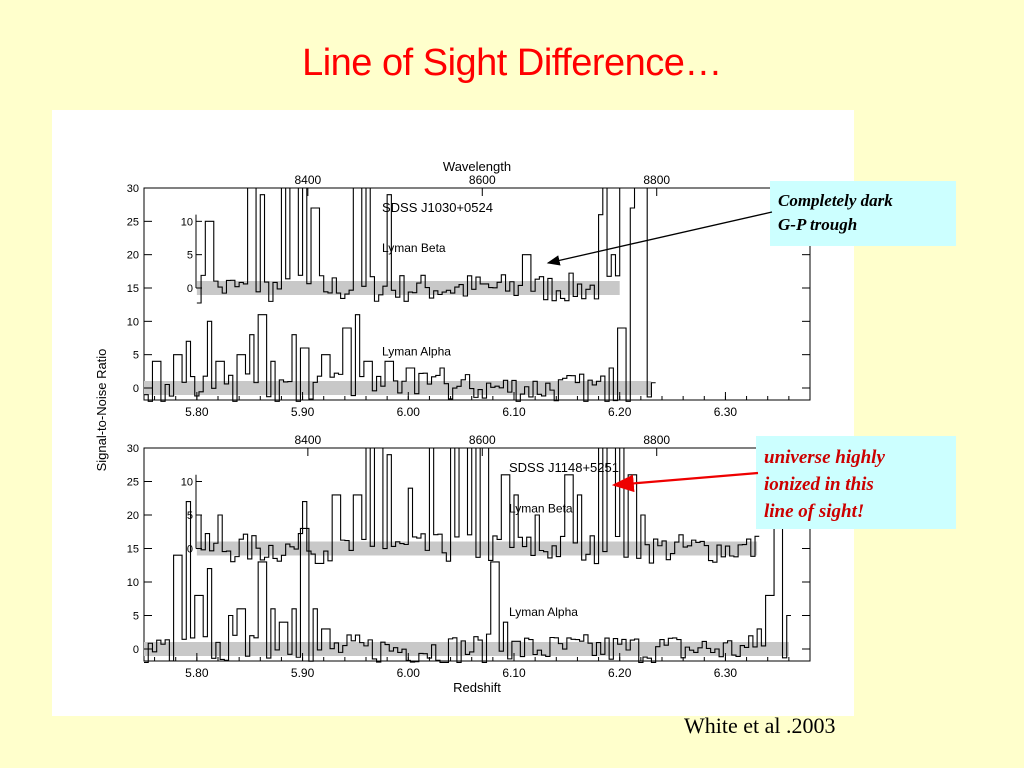 This screenshot has height=768, width=1024. I want to click on panel2-series-label-beta: Lyman Beta, so click(541, 508).